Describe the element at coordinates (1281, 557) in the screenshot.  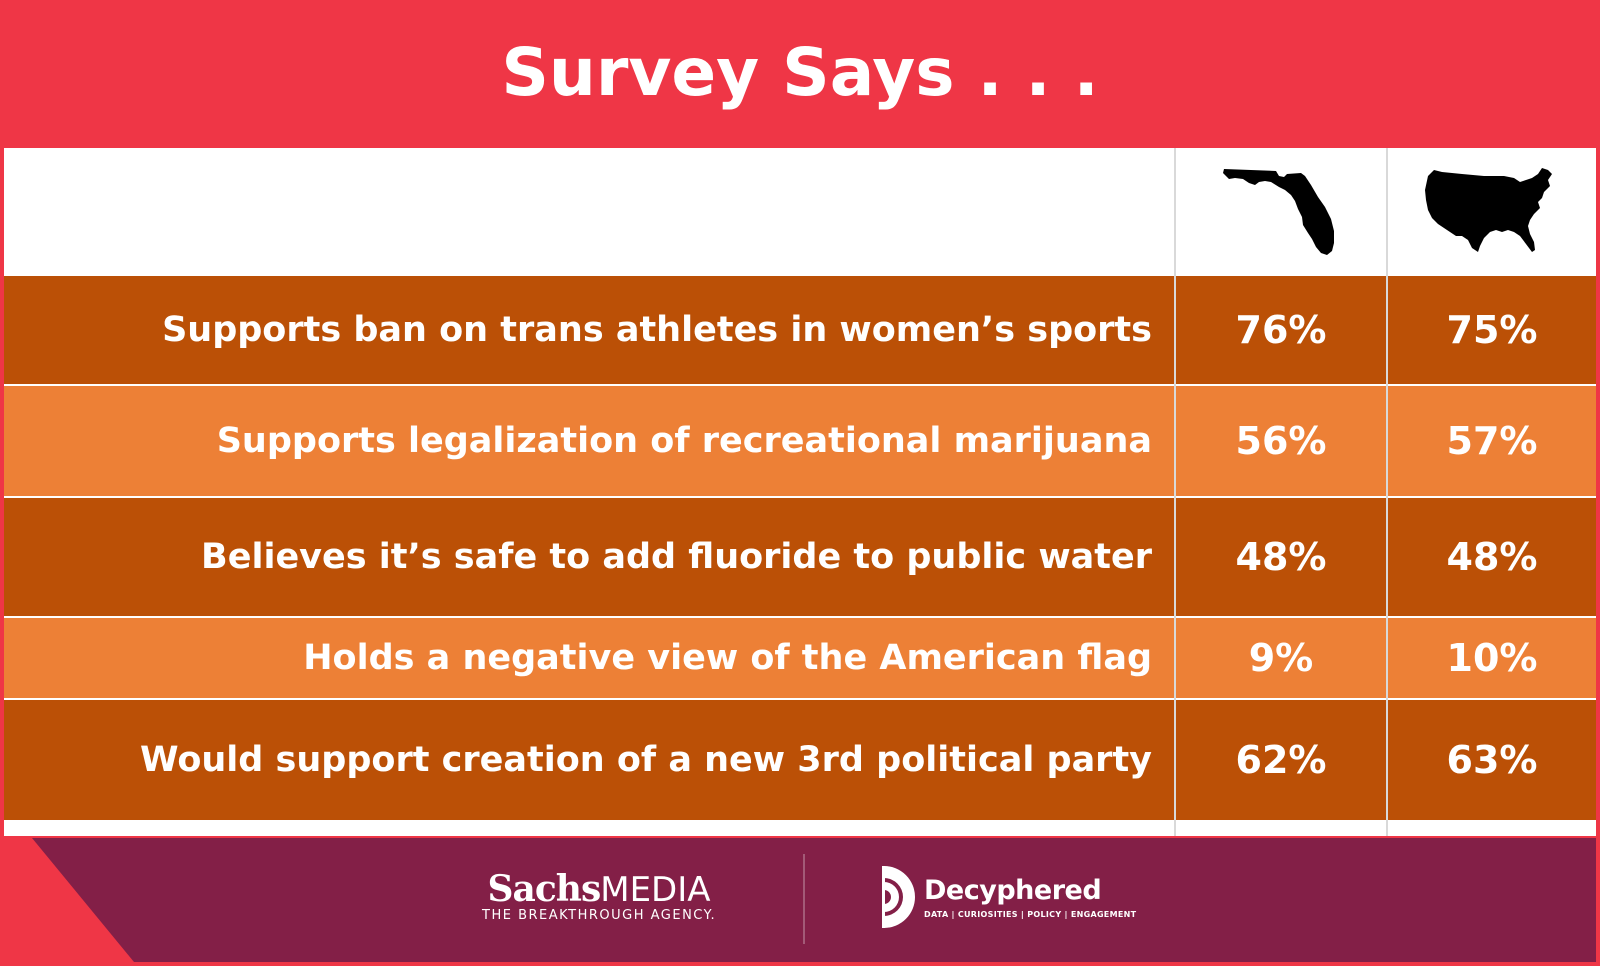
I see `florida-value: 48%` at that location.